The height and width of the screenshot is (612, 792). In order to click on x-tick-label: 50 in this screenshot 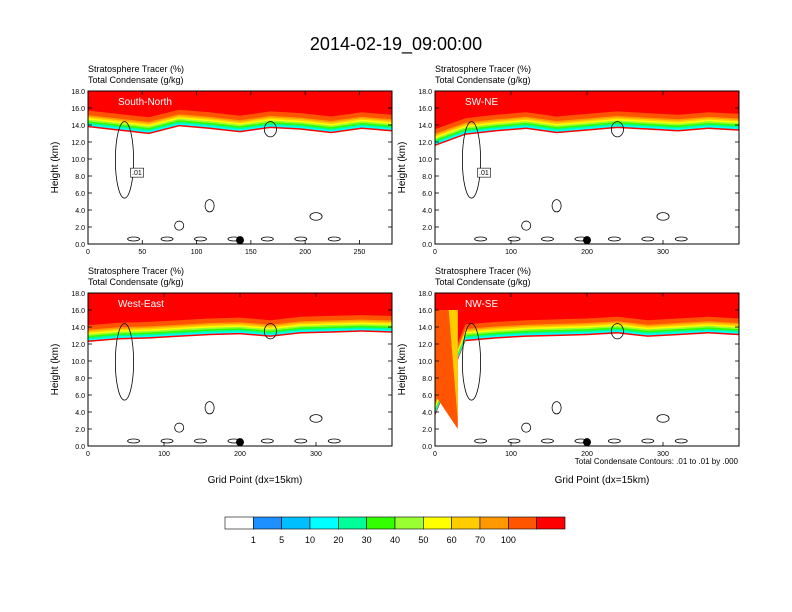, I will do `click(142, 252)`.